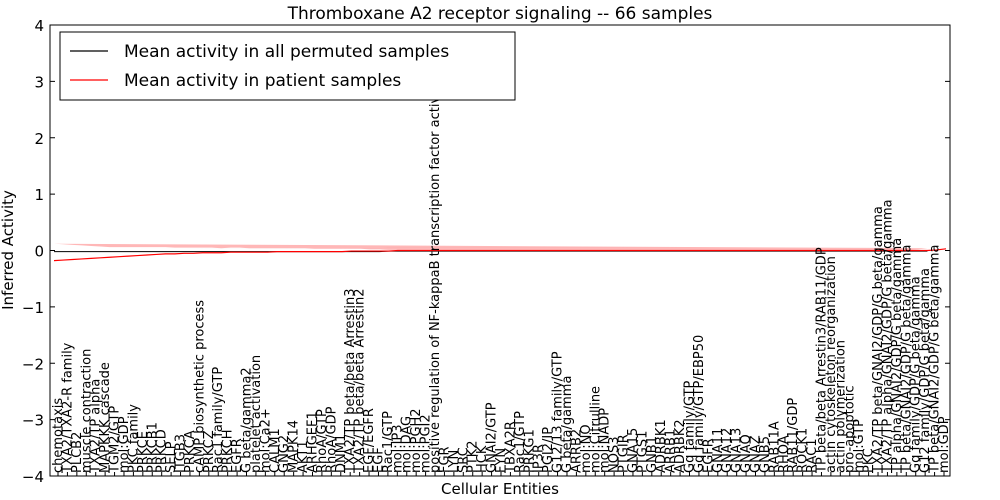 The image size is (1000, 500). Describe the element at coordinates (473, 456) in the screenshot. I see `x-tick-label: PTK2` at that location.